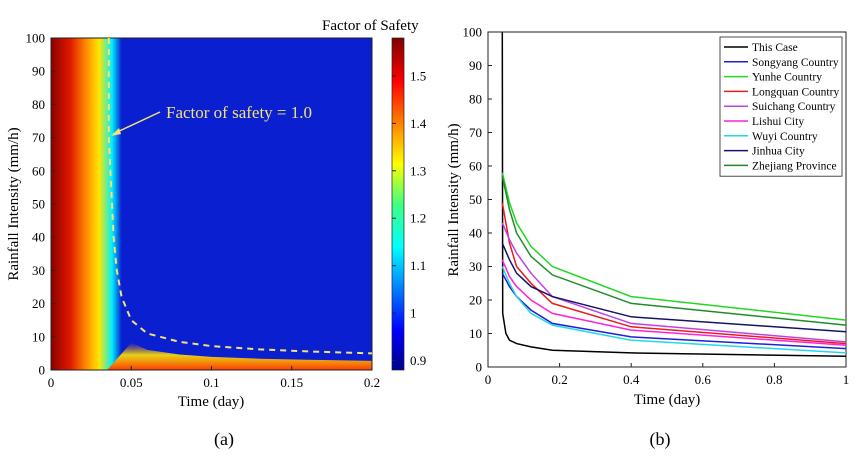 Image resolution: width=865 pixels, height=461 pixels. What do you see at coordinates (38, 303) in the screenshot?
I see `panel-a-ytick-label: 20` at bounding box center [38, 303].